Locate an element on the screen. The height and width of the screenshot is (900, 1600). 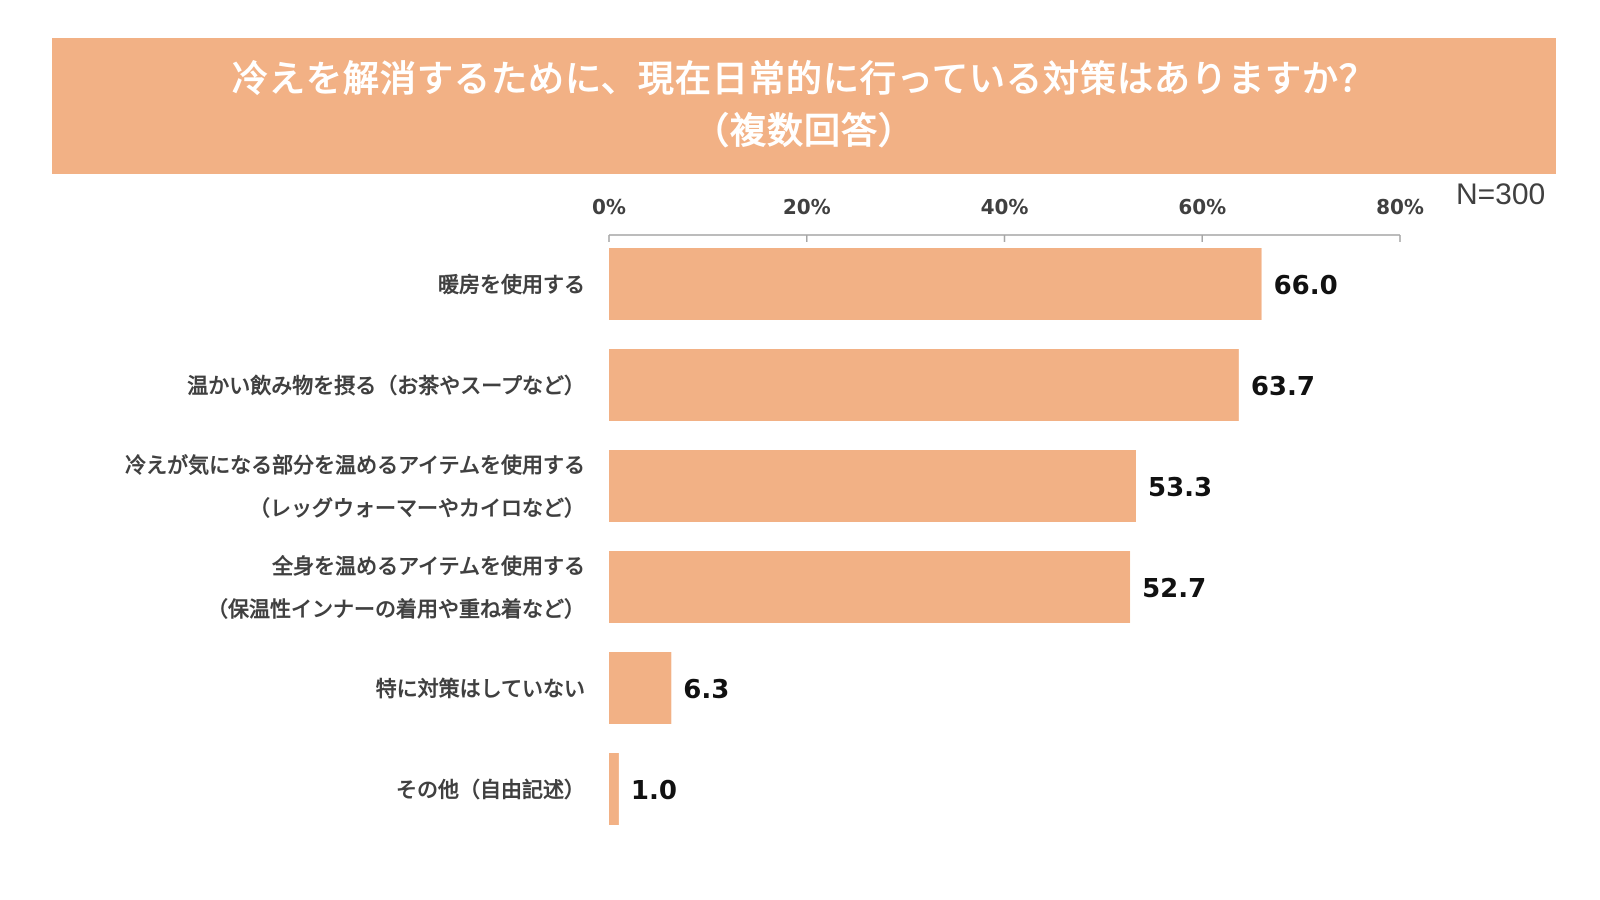
category-label: その他（自由記述） is located at coordinates (490, 790).